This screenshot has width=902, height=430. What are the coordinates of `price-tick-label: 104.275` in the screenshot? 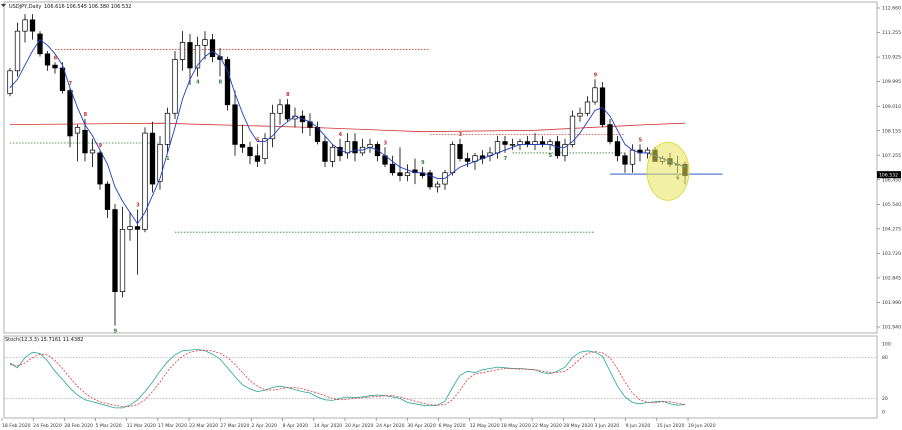 It's located at (891, 229).